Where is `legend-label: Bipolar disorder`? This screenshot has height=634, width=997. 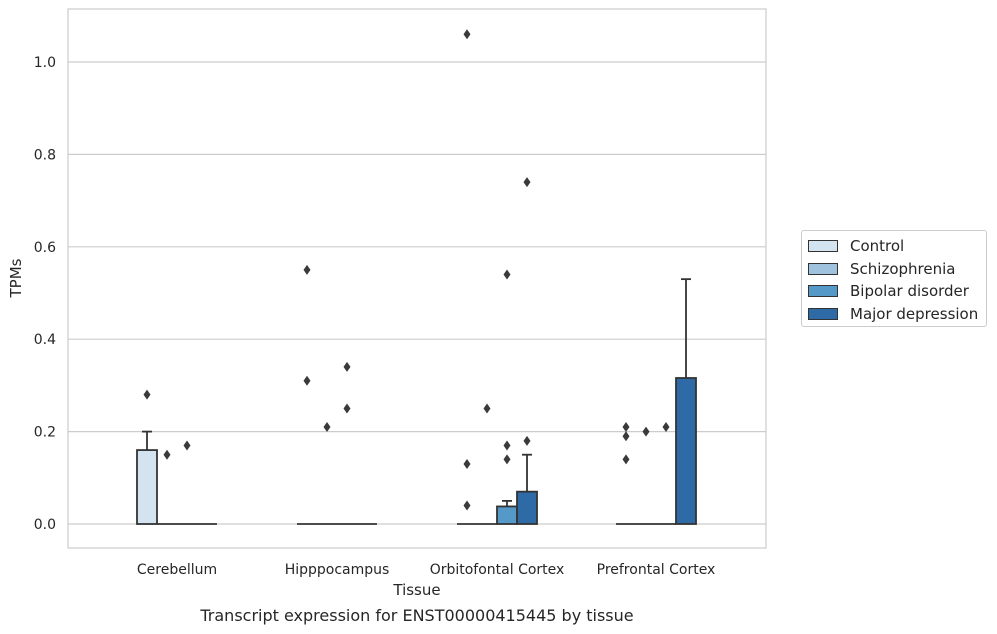 legend-label: Bipolar disorder is located at coordinates (909, 291).